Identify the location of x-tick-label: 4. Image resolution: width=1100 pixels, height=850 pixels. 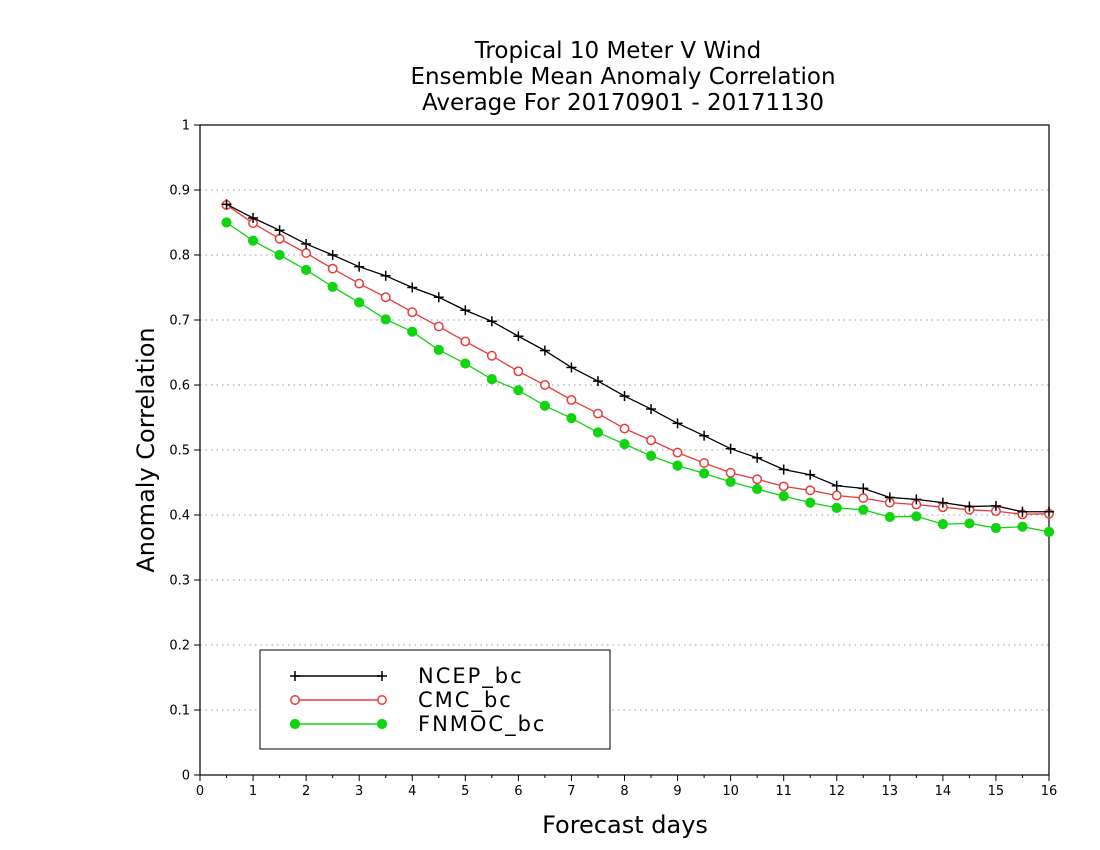
(412, 791).